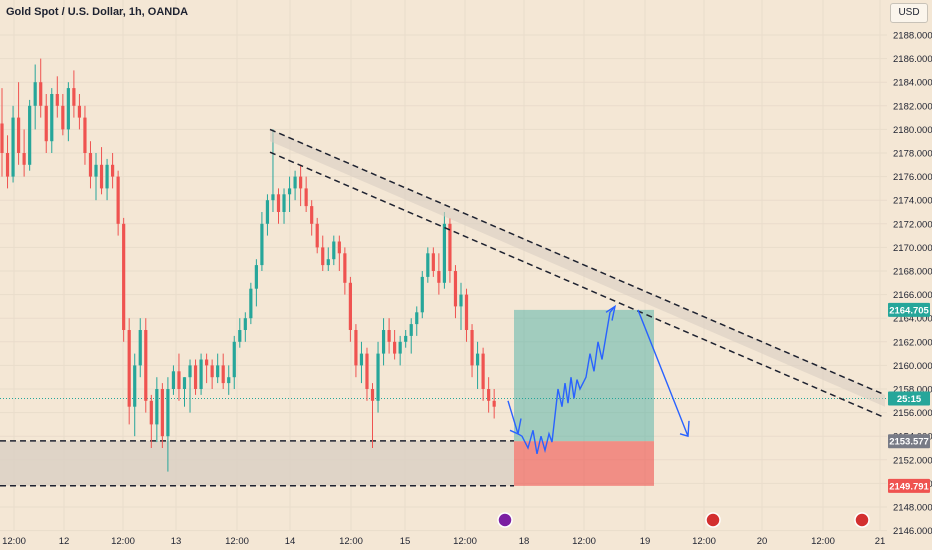 This screenshot has width=932, height=550. Describe the element at coordinates (912, 177) in the screenshot. I see `y-tick-label: 2176.000` at that location.